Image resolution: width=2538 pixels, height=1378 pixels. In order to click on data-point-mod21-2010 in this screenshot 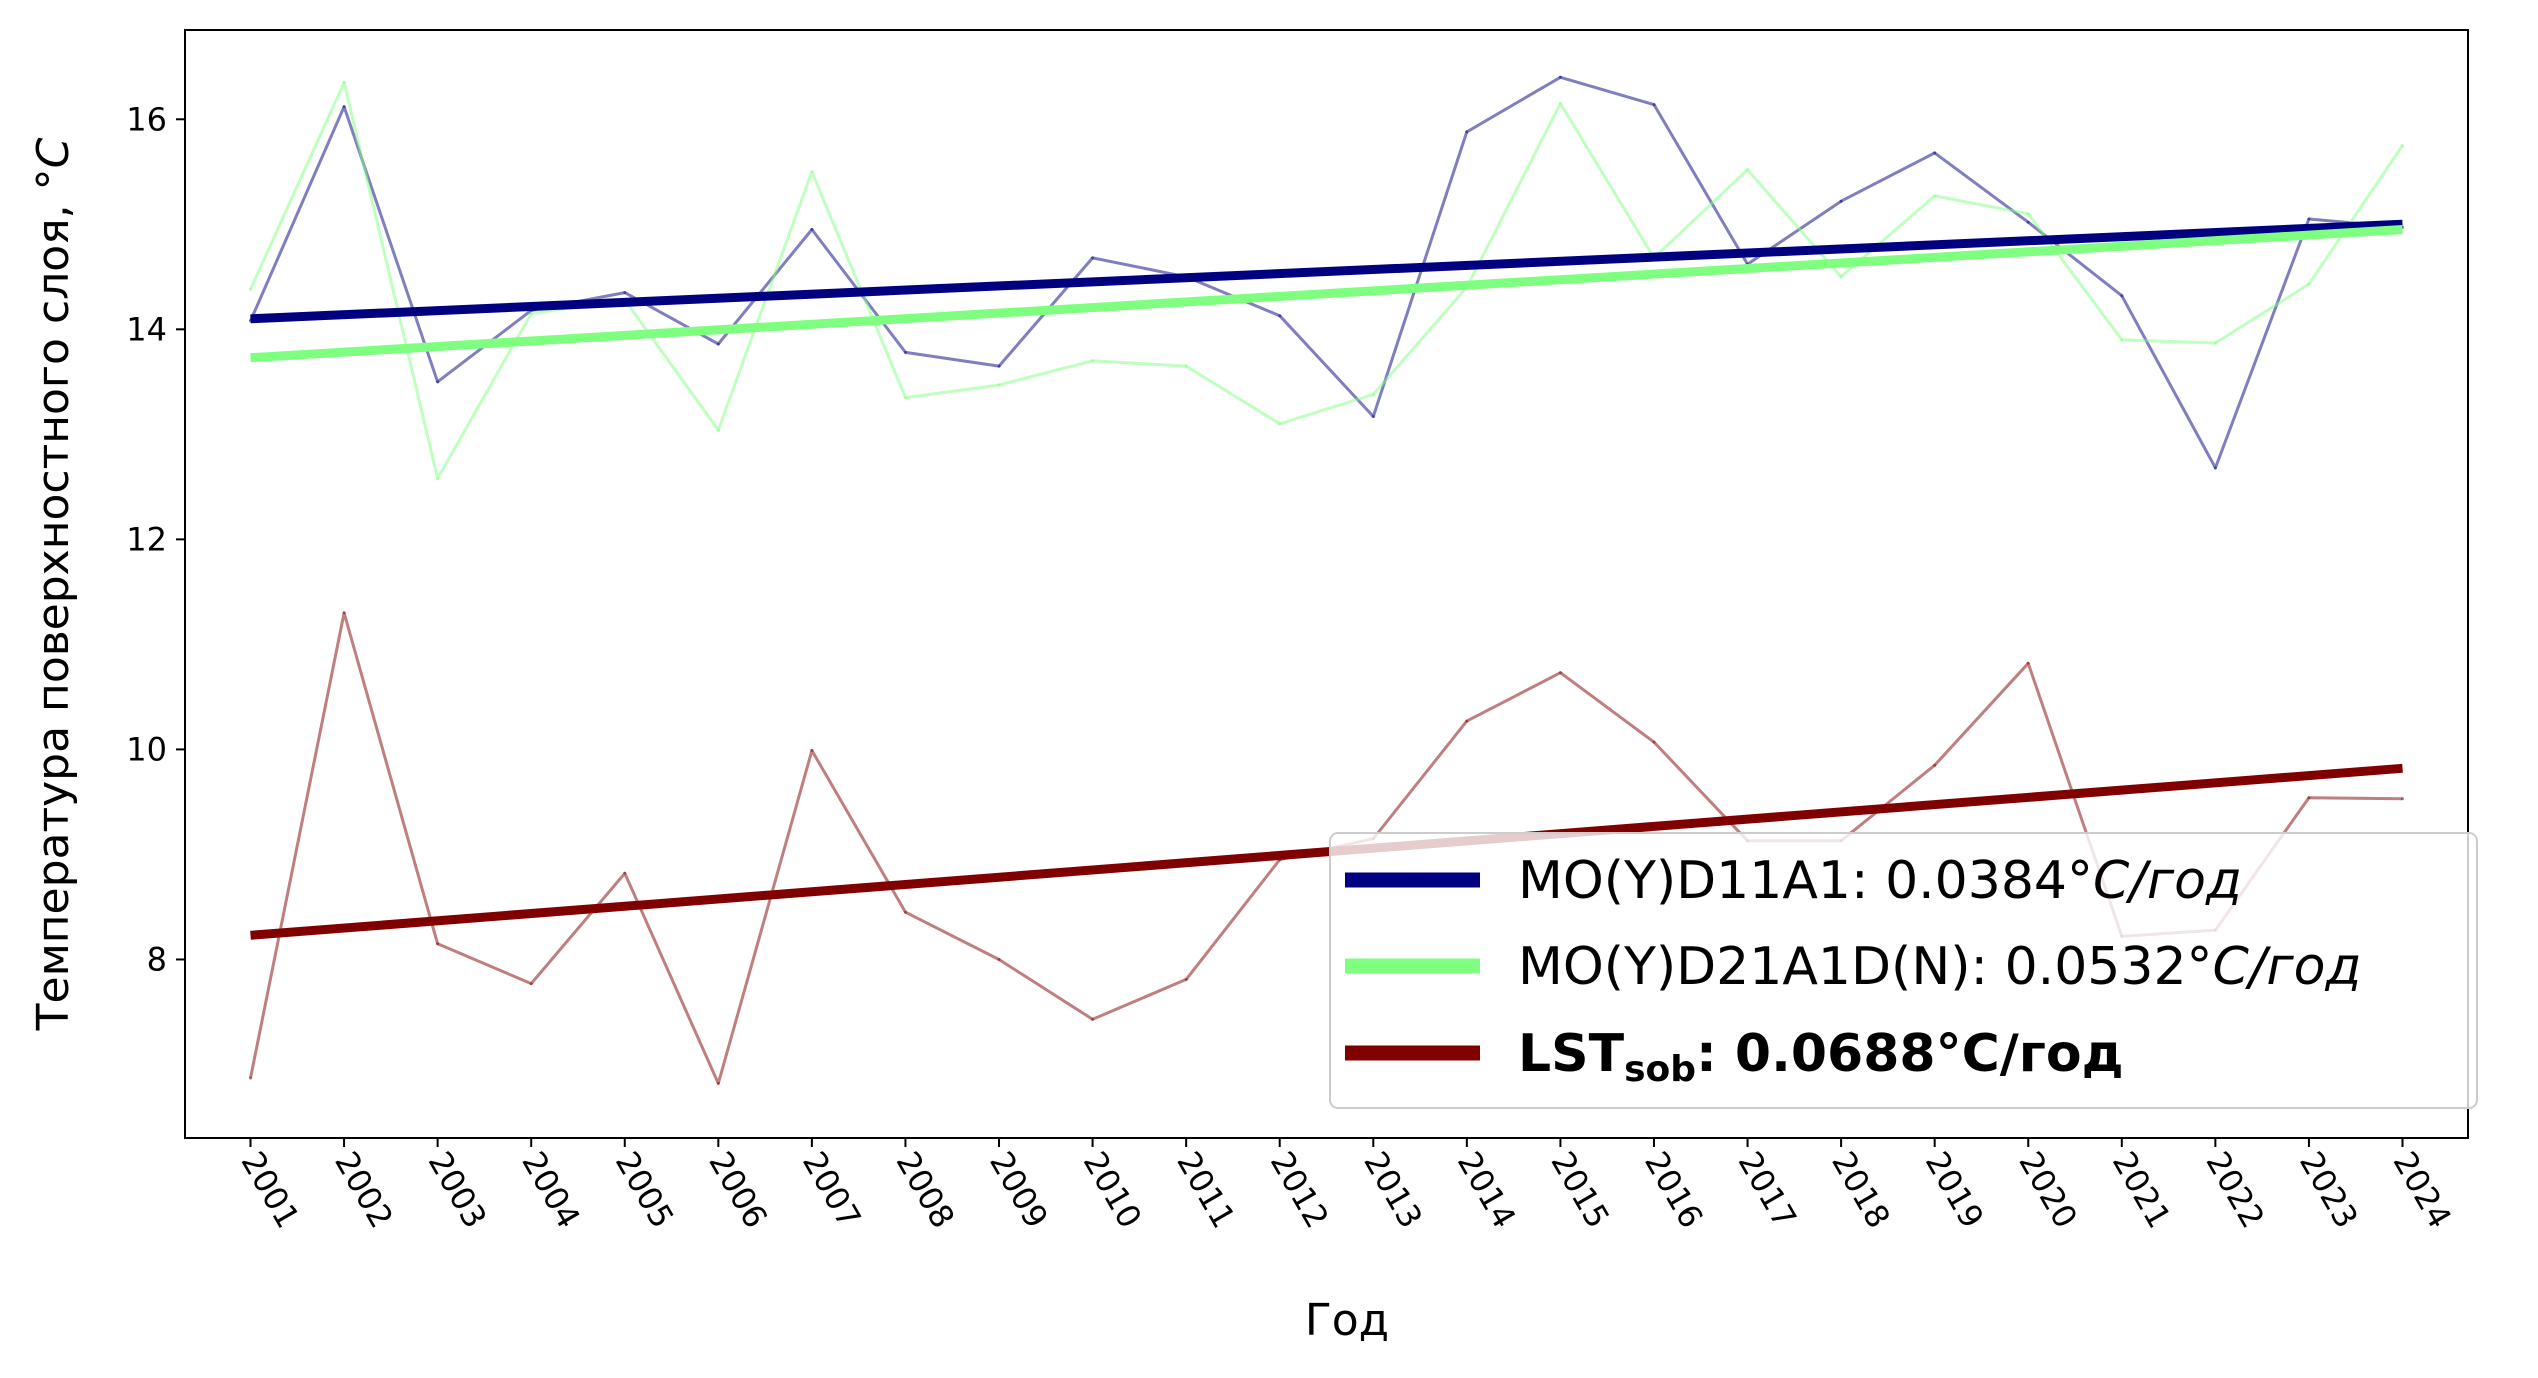, I will do `click(1093, 361)`.